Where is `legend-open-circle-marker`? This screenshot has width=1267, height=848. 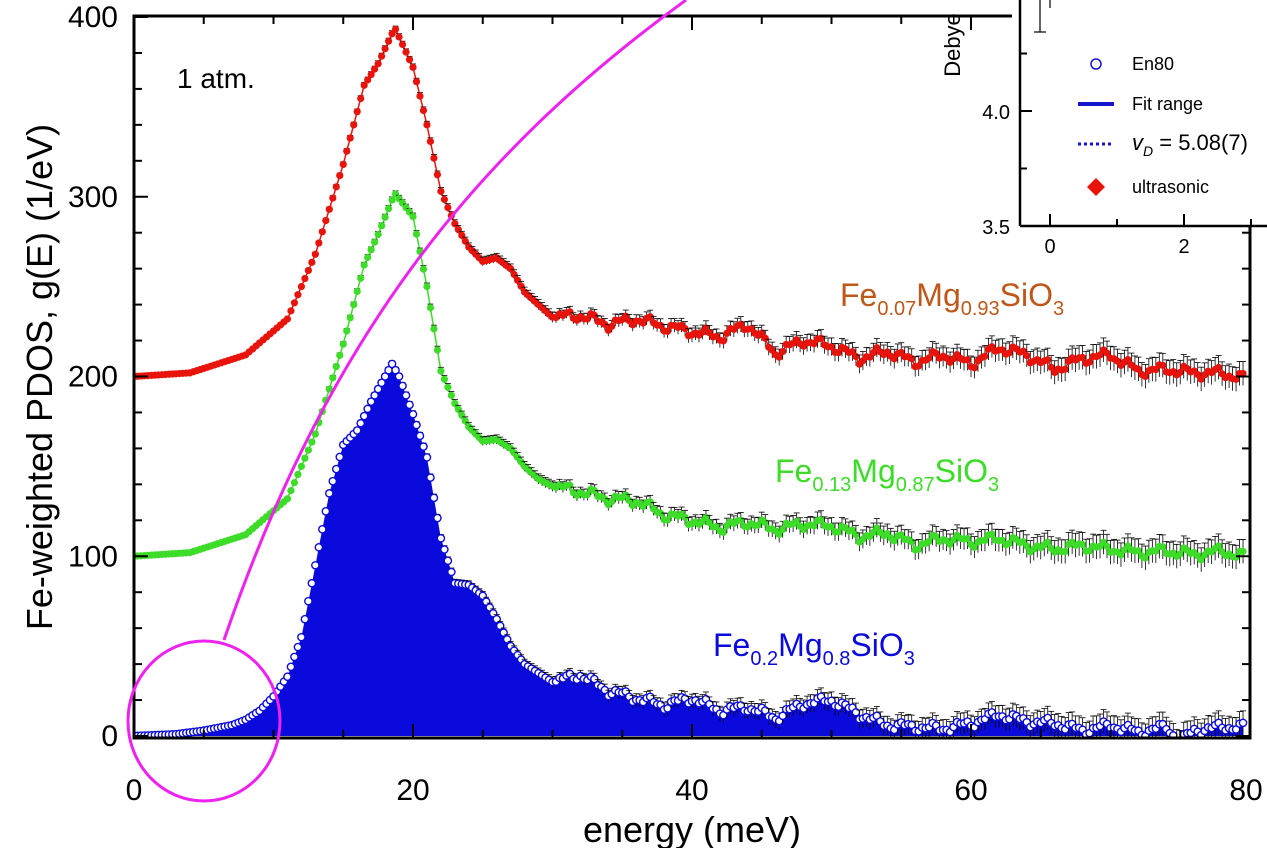 legend-open-circle-marker is located at coordinates (1096, 64).